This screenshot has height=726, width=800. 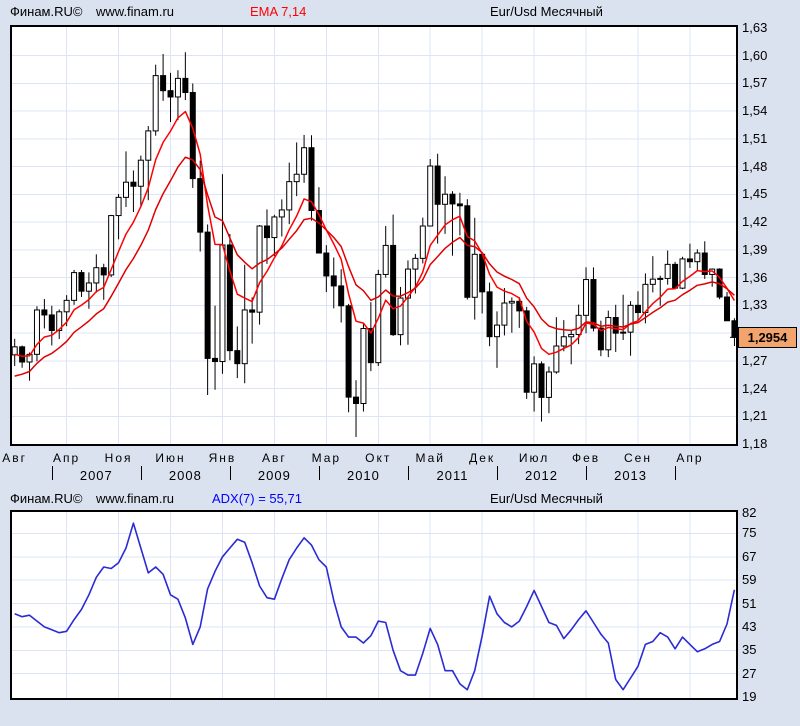 I want to click on price-tick-label: 1,57, so click(x=755, y=83).